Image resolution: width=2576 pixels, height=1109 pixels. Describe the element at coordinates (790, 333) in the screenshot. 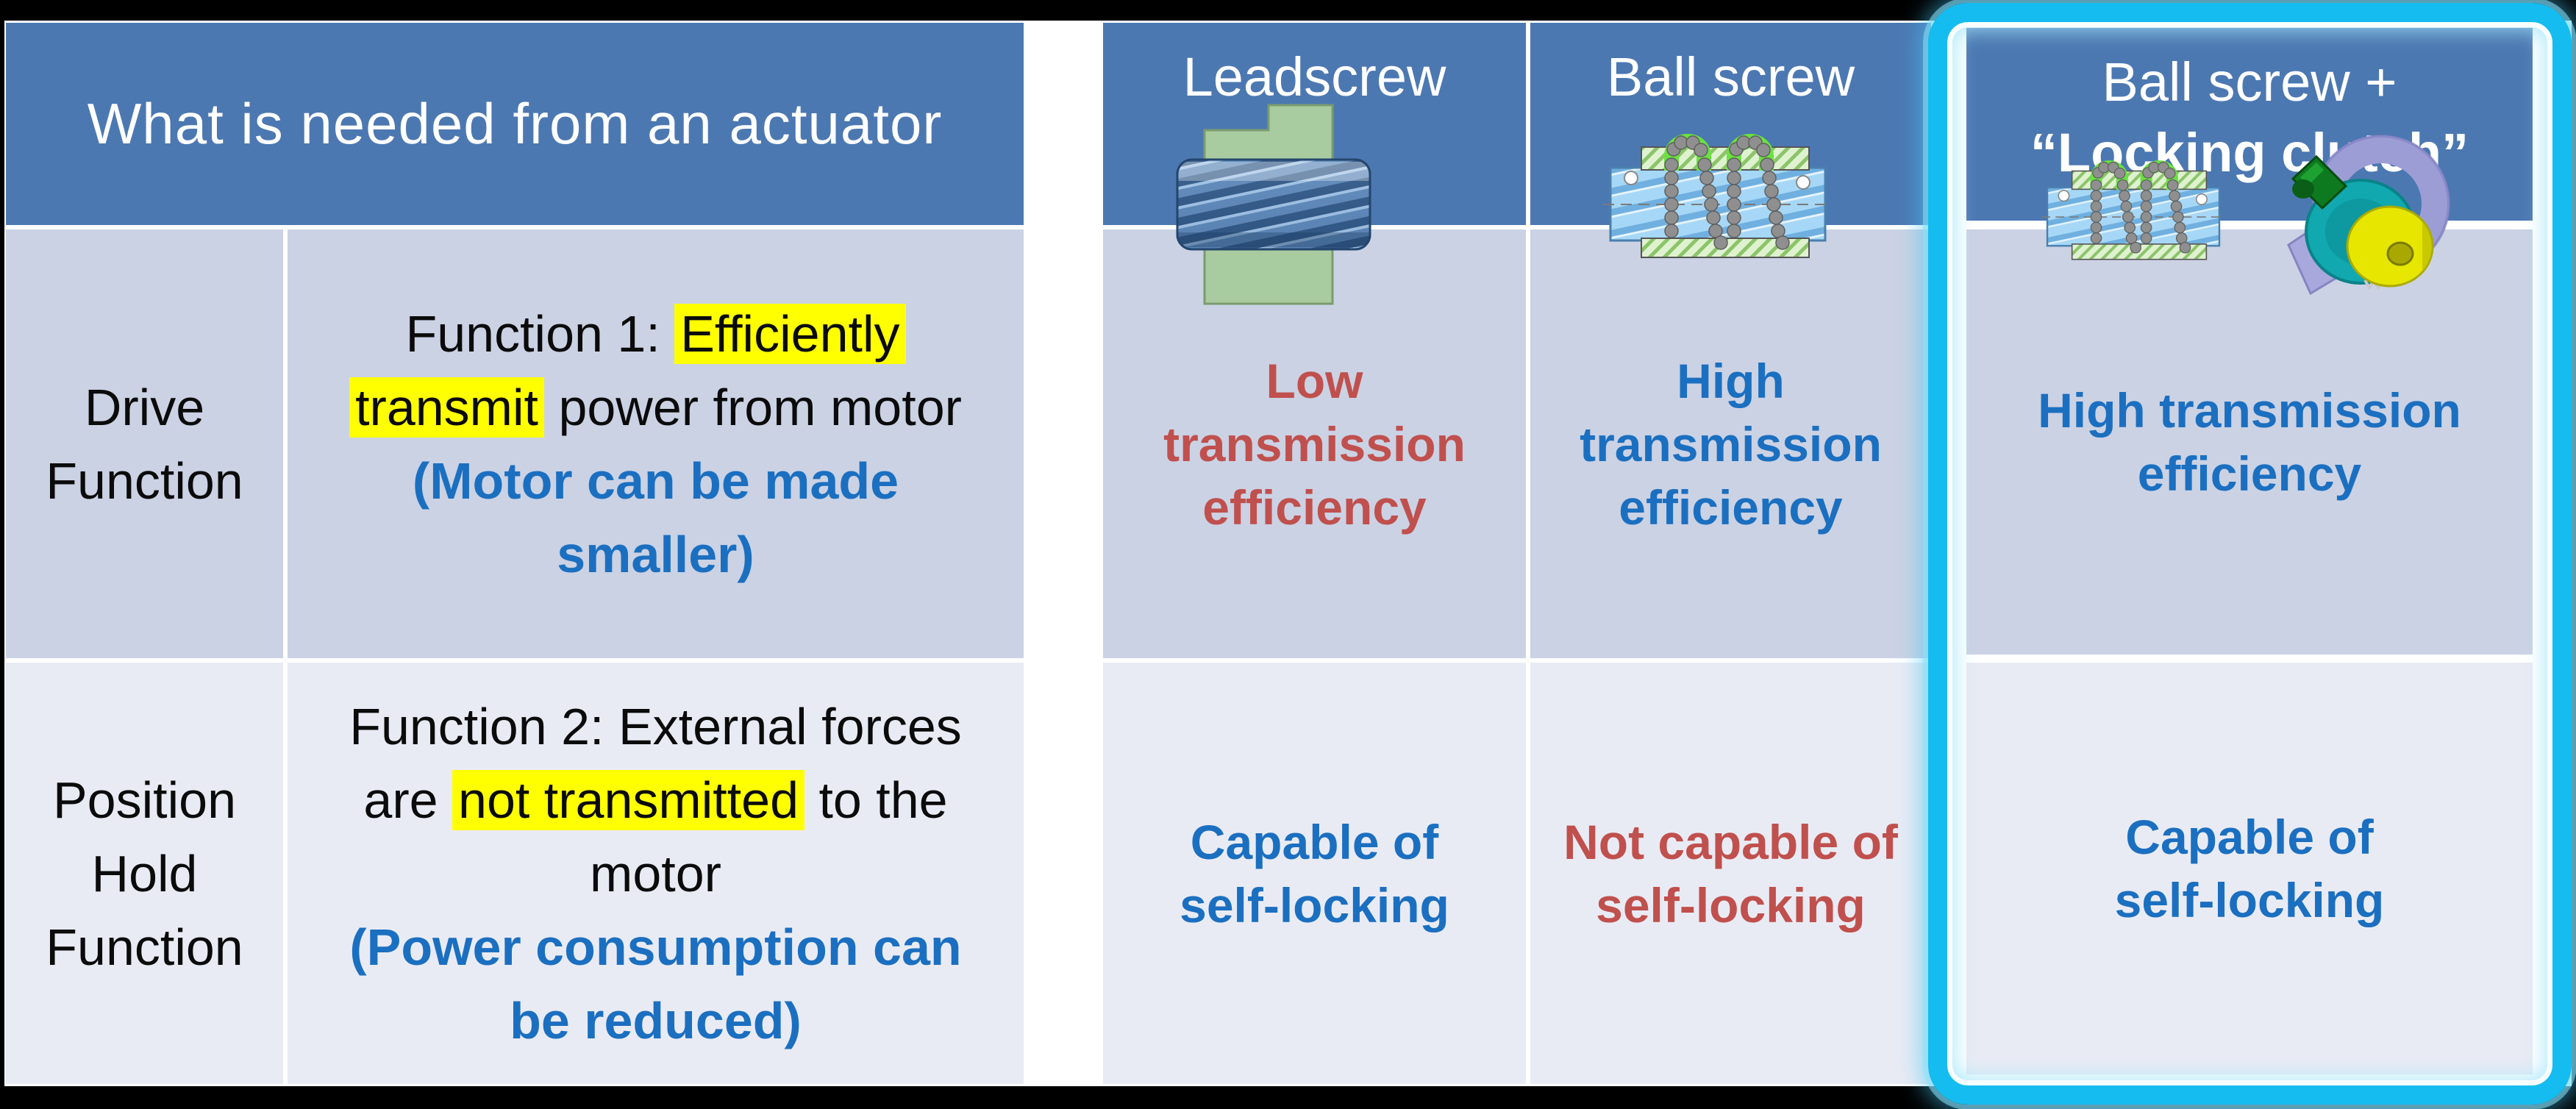

I see `highlight-efficiently: Efficiently` at that location.